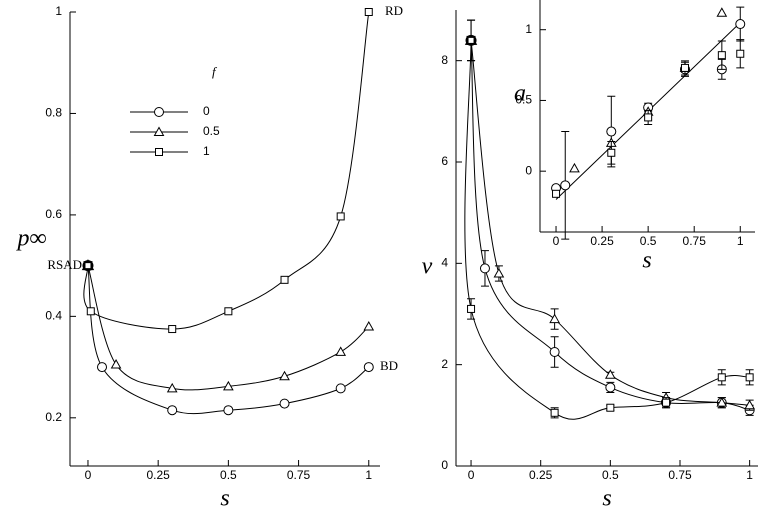  I want to click on legend-label: 1, so click(206, 151).